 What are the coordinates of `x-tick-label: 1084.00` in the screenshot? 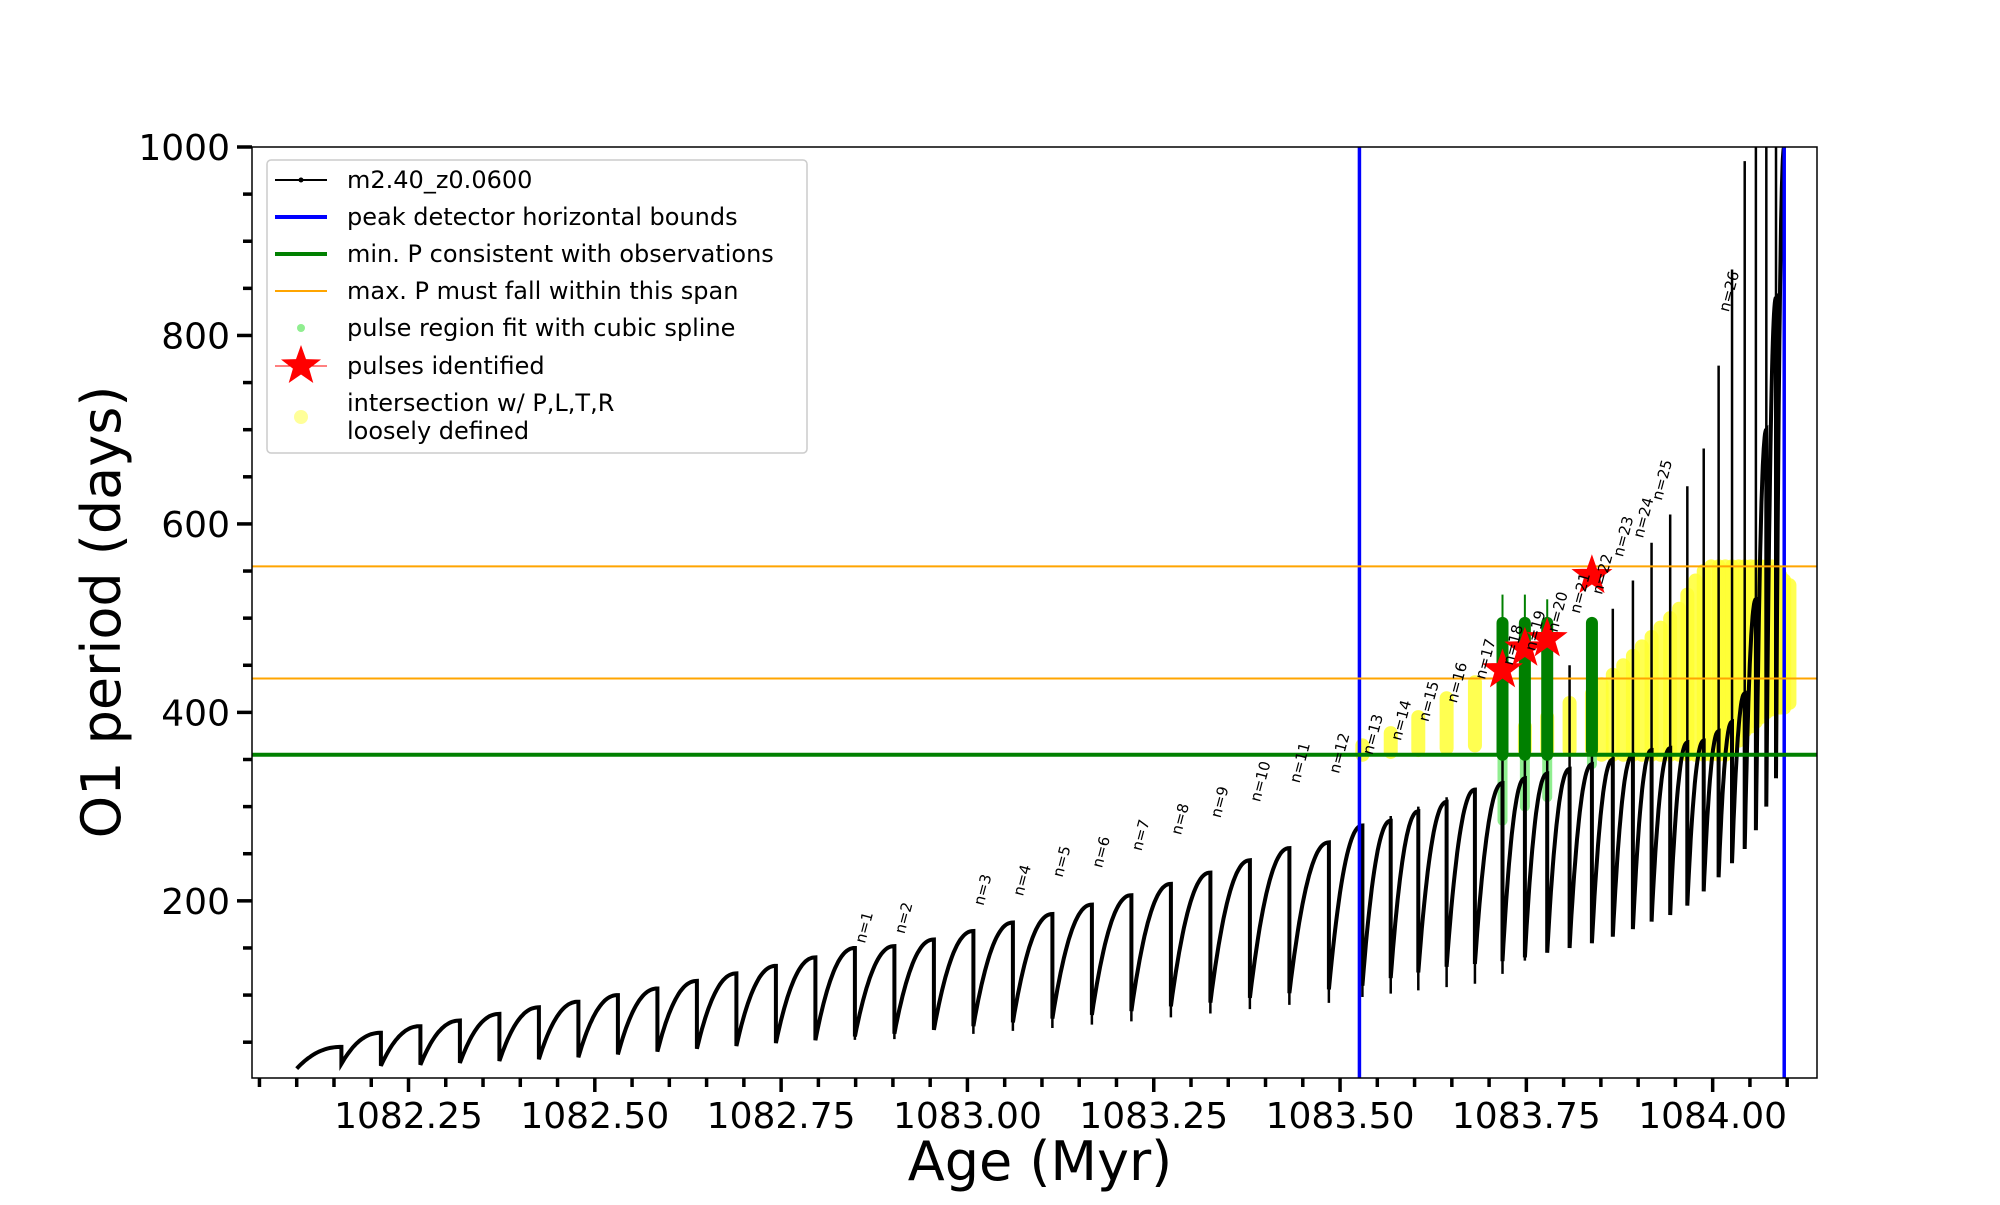 It's located at (1712, 1116).